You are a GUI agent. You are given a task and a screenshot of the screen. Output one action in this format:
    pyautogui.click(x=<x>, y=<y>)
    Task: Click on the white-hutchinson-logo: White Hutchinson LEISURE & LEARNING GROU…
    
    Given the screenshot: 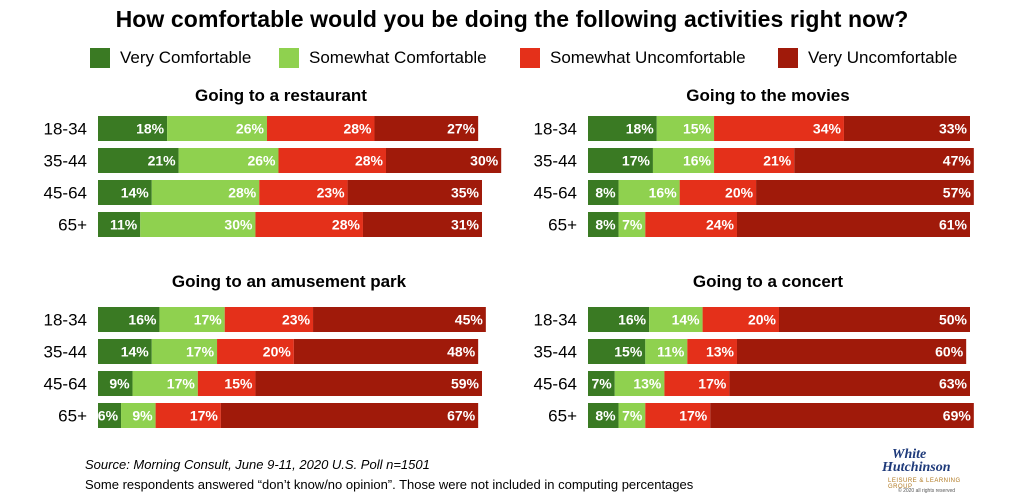 What is the action you would take?
    pyautogui.click(x=926, y=473)
    